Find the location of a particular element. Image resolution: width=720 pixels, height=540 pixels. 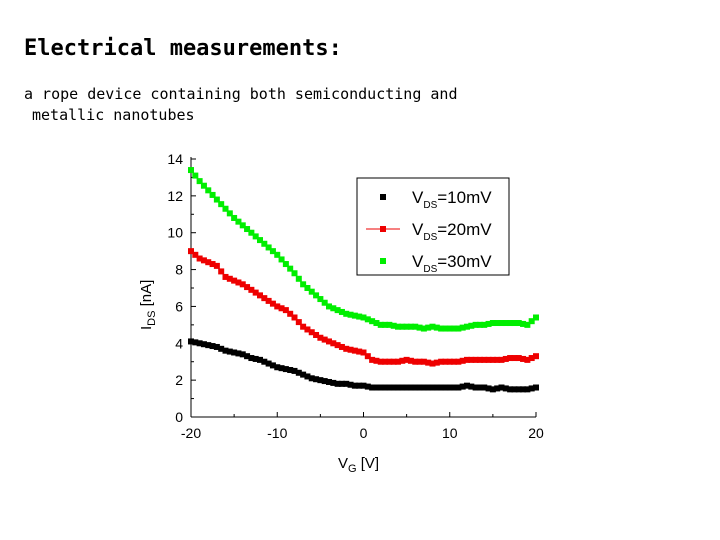

x-tick-label: 20 is located at coordinates (536, 433).